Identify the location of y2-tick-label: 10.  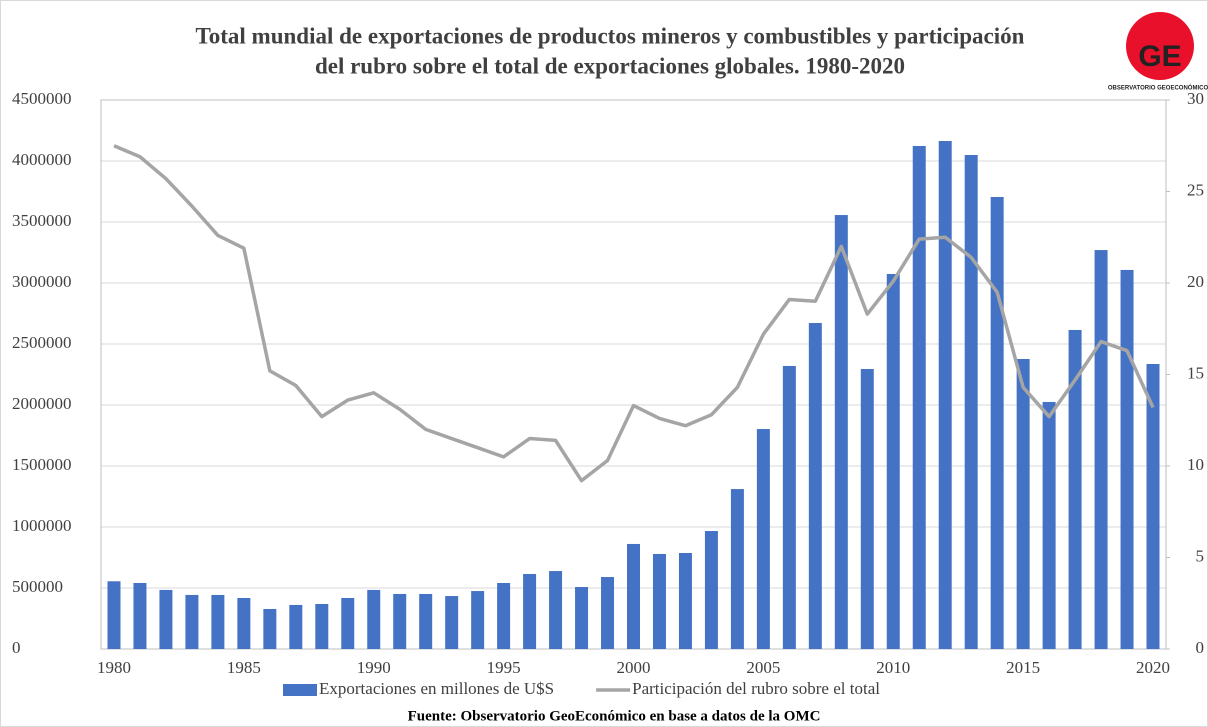
(1195, 464).